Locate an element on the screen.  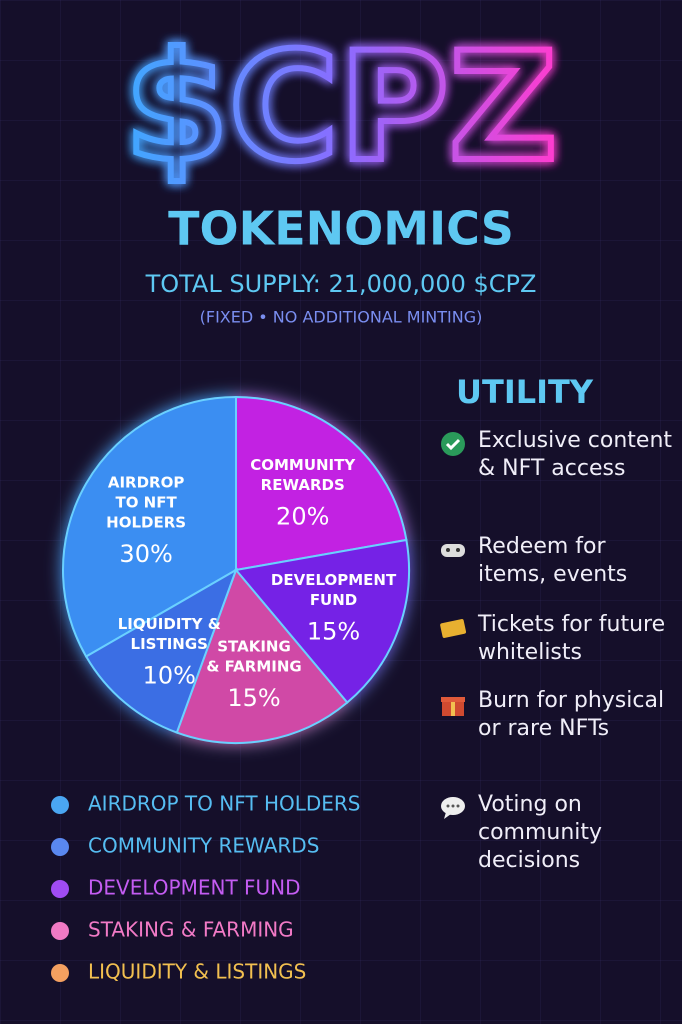
slice-label: DEVELOPMENT is located at coordinates (334, 580).